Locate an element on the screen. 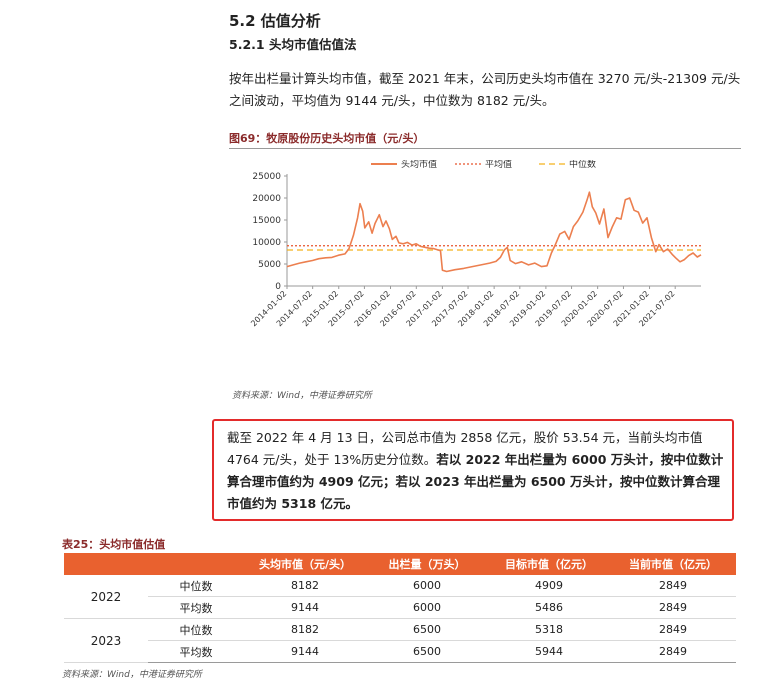 The height and width of the screenshot is (700, 757). target-cell: 4909 is located at coordinates (549, 586).